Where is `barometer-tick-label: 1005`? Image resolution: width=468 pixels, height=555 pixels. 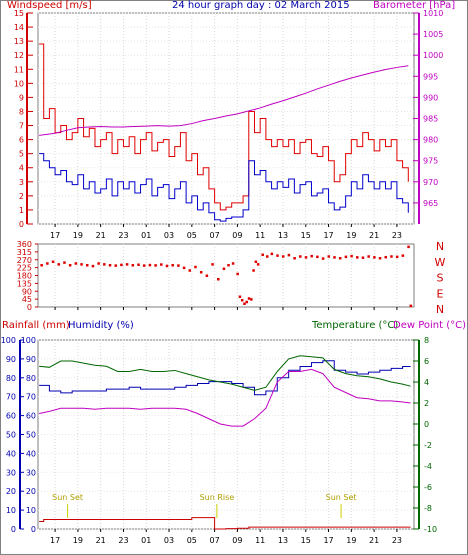
barometer-tick-label: 1005 is located at coordinates (433, 34).